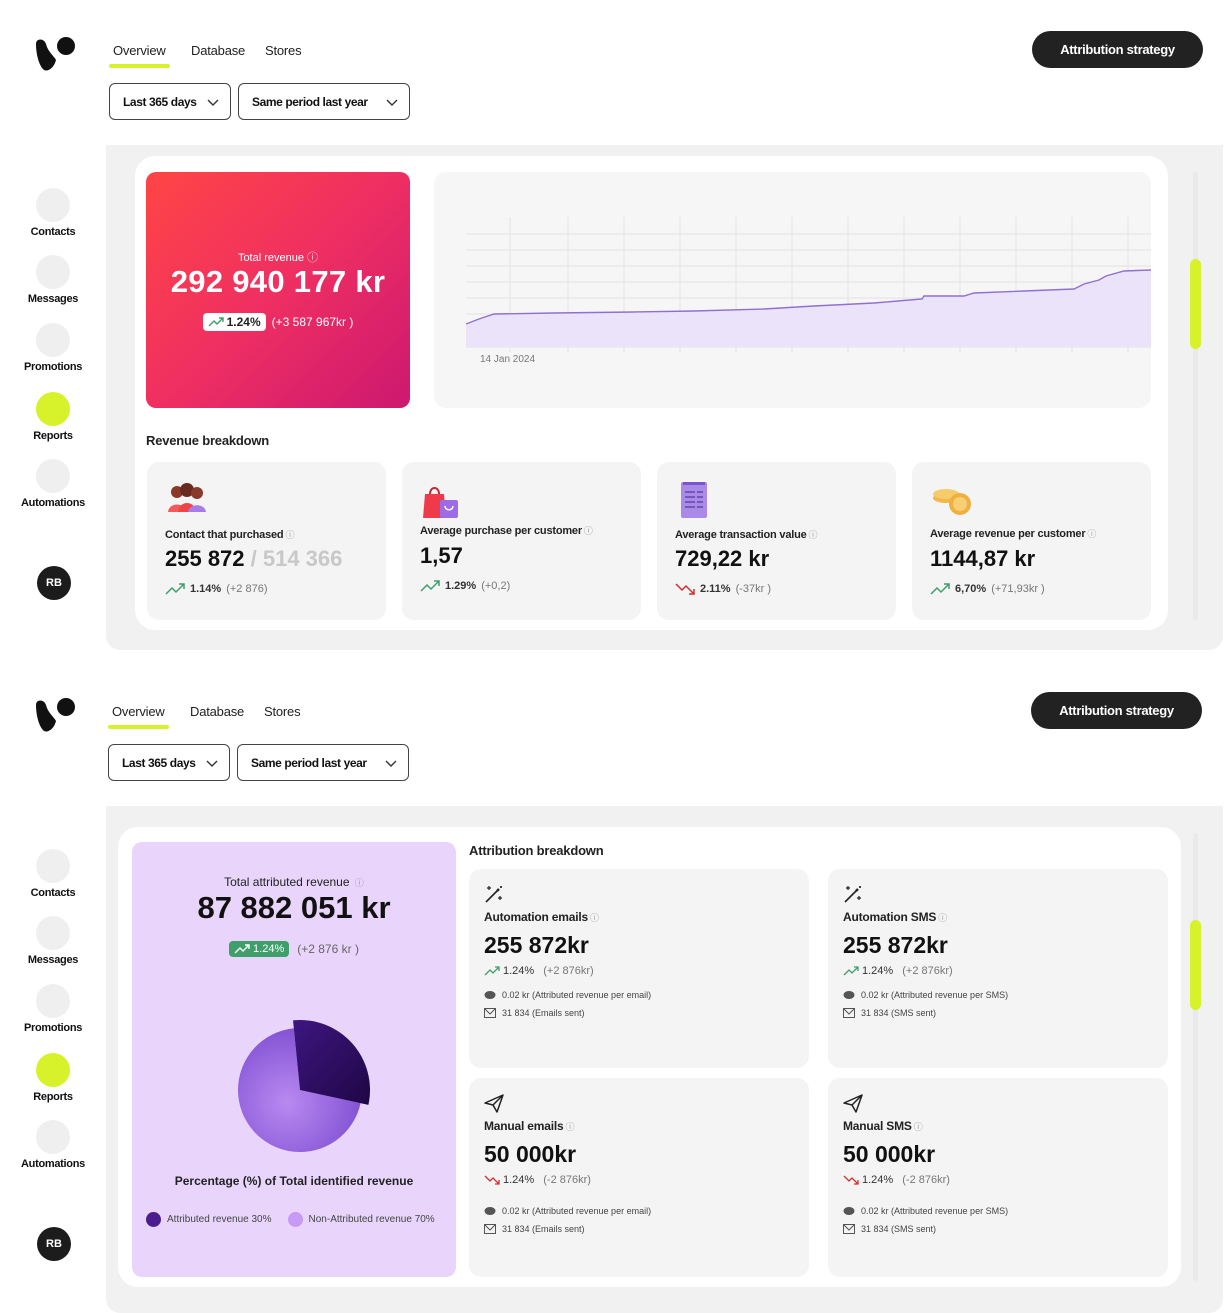 This screenshot has width=1228, height=1313. What do you see at coordinates (925, 1211) in the screenshot?
I see `channel-stat-revenue-per: 0.02 kr (Attributed revenue per SMS)` at bounding box center [925, 1211].